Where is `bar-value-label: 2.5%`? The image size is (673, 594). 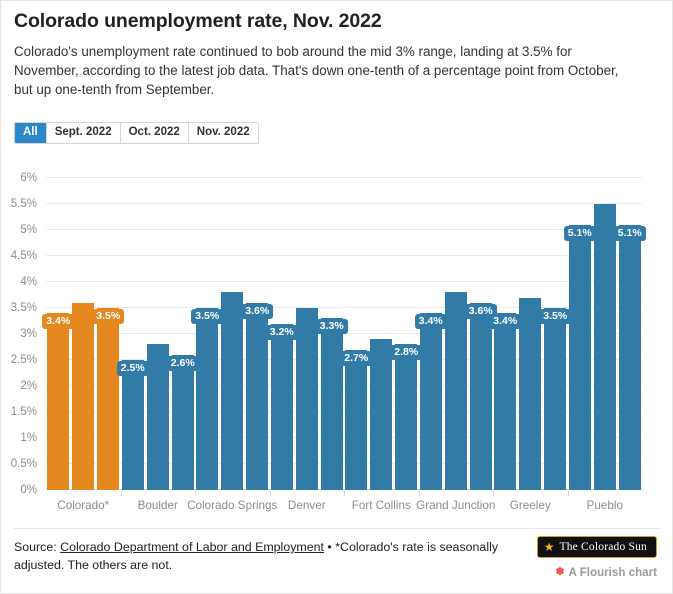
bar-value-label: 2.5% is located at coordinates (132, 368).